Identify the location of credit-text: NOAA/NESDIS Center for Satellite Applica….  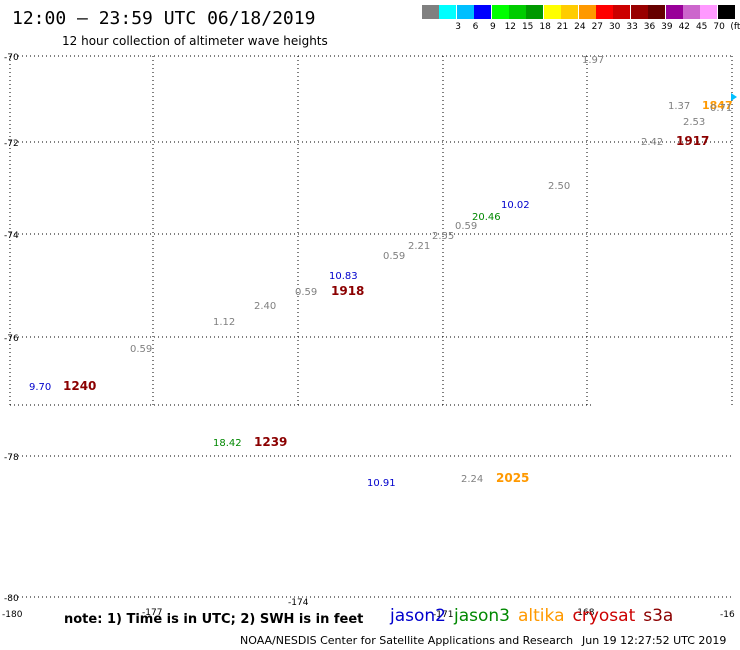
(407, 640).